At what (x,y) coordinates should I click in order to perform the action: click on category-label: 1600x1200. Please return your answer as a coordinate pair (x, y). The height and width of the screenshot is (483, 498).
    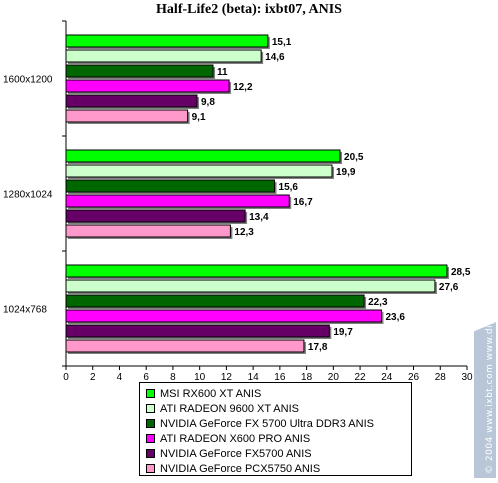
    Looking at the image, I should click on (28, 80).